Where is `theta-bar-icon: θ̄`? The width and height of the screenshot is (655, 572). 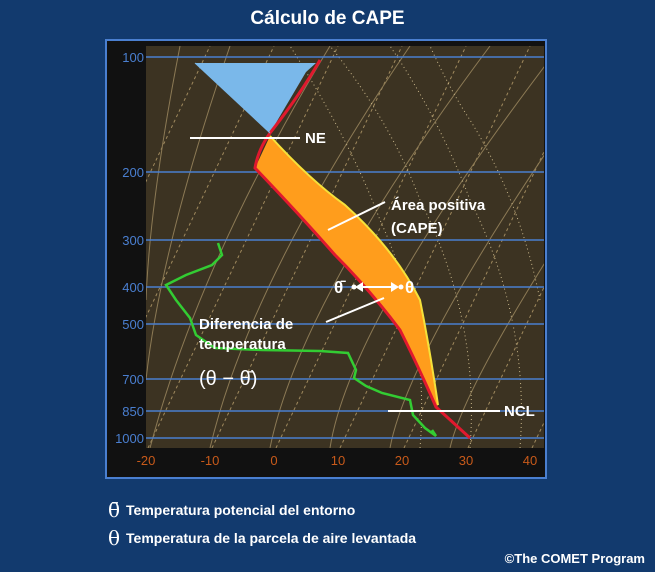
theta-bar-icon: θ̄ is located at coordinates (114, 510).